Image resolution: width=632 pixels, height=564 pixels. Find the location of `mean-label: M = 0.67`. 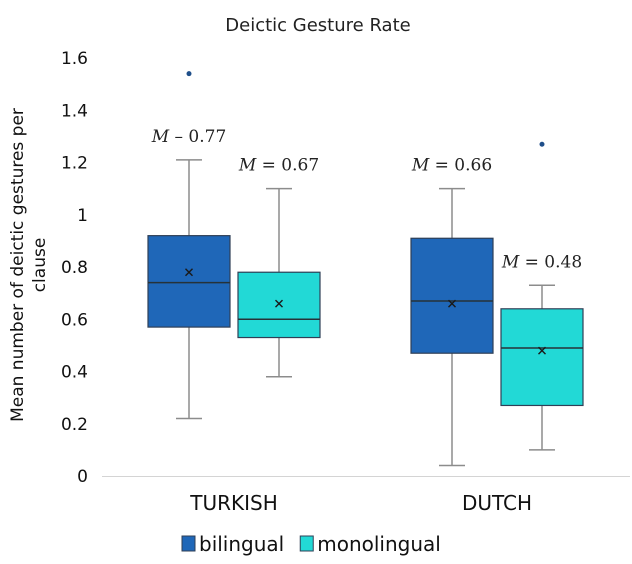

mean-label: M = 0.67 is located at coordinates (278, 166).